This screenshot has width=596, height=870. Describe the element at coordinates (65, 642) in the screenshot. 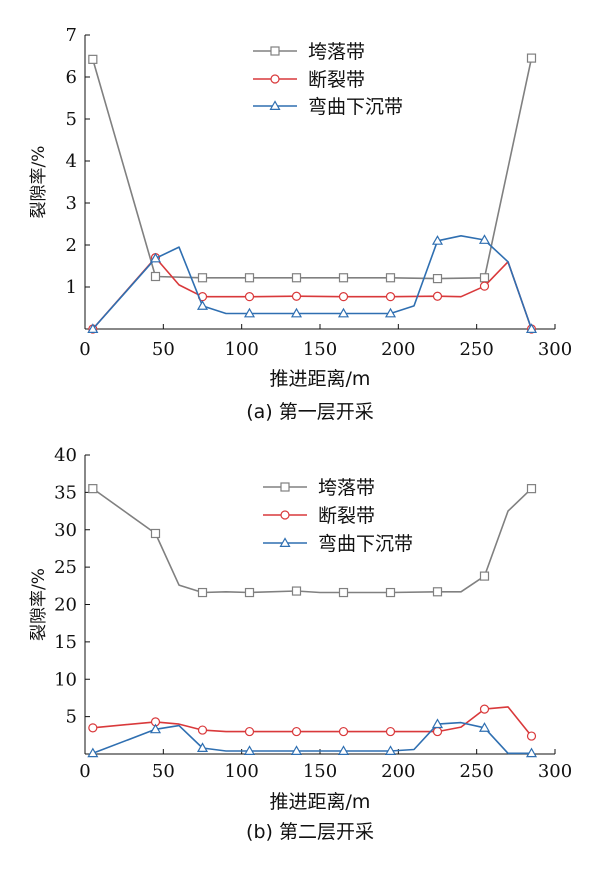

I see `y-tick-label: 15` at that location.